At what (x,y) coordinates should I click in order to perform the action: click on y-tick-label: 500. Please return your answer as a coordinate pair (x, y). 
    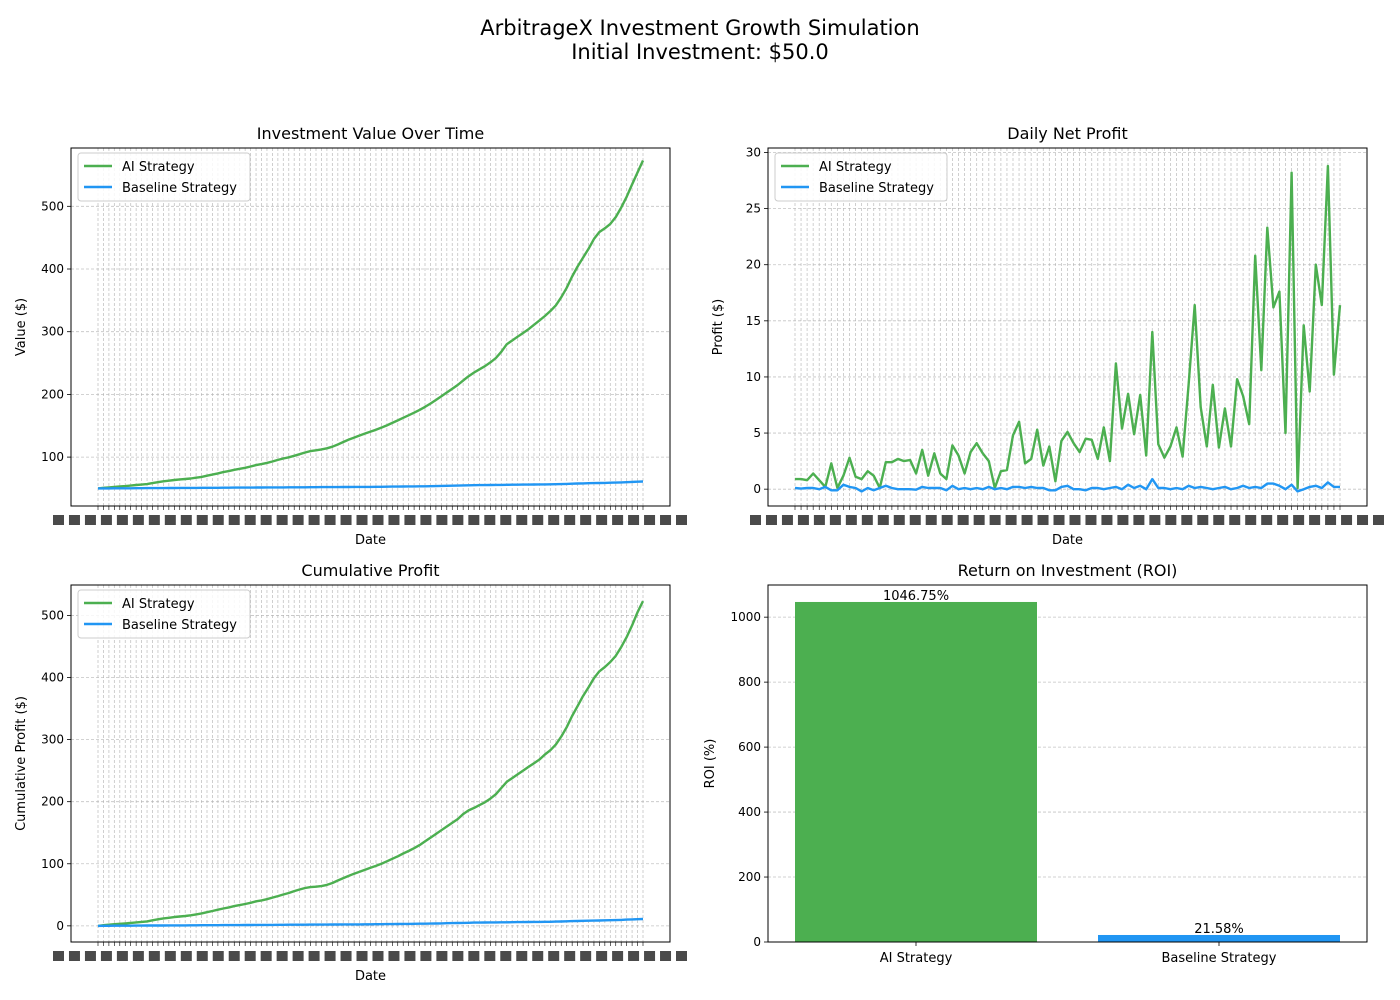
    Looking at the image, I should click on (52, 206).